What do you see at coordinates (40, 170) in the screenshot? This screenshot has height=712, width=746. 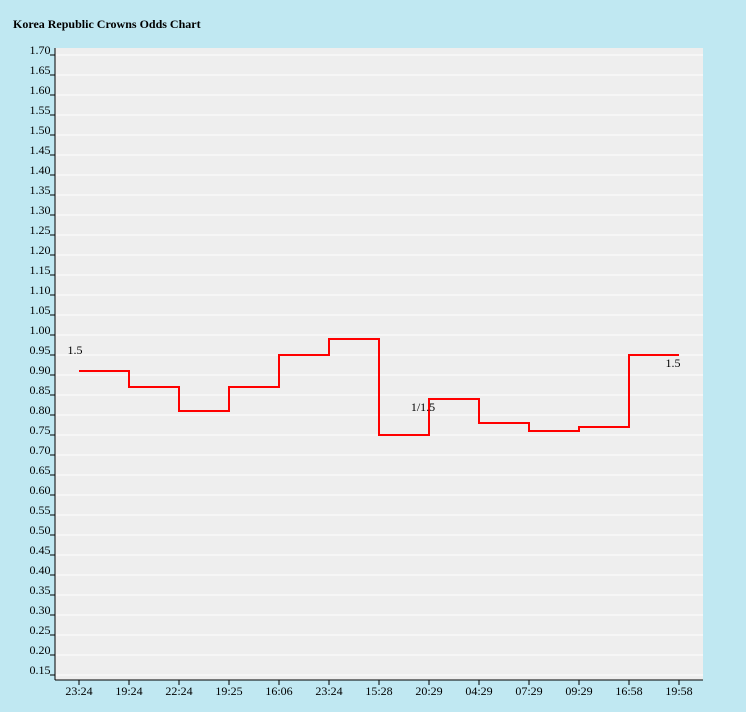 I see `y-tick-label: 1.40` at bounding box center [40, 170].